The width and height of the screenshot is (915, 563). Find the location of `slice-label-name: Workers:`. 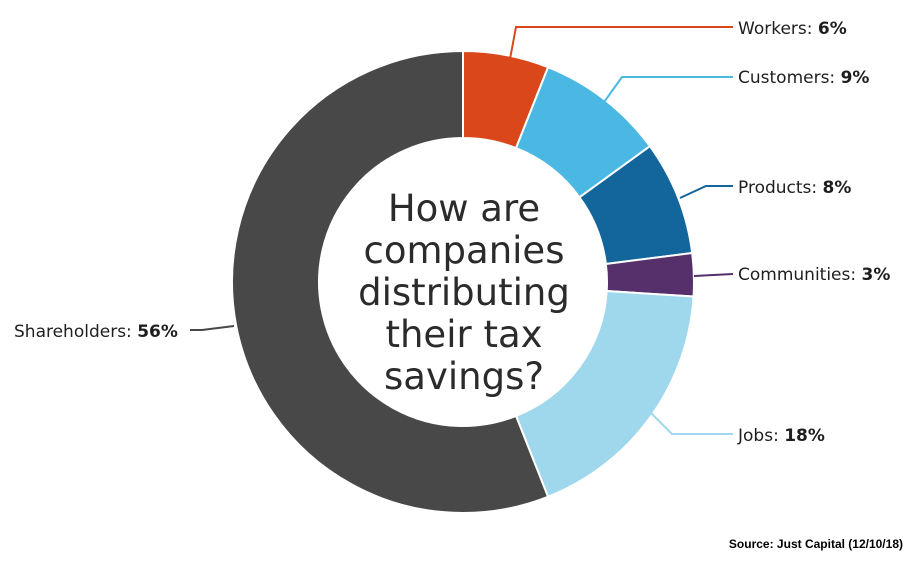

slice-label-name: Workers: is located at coordinates (778, 29).